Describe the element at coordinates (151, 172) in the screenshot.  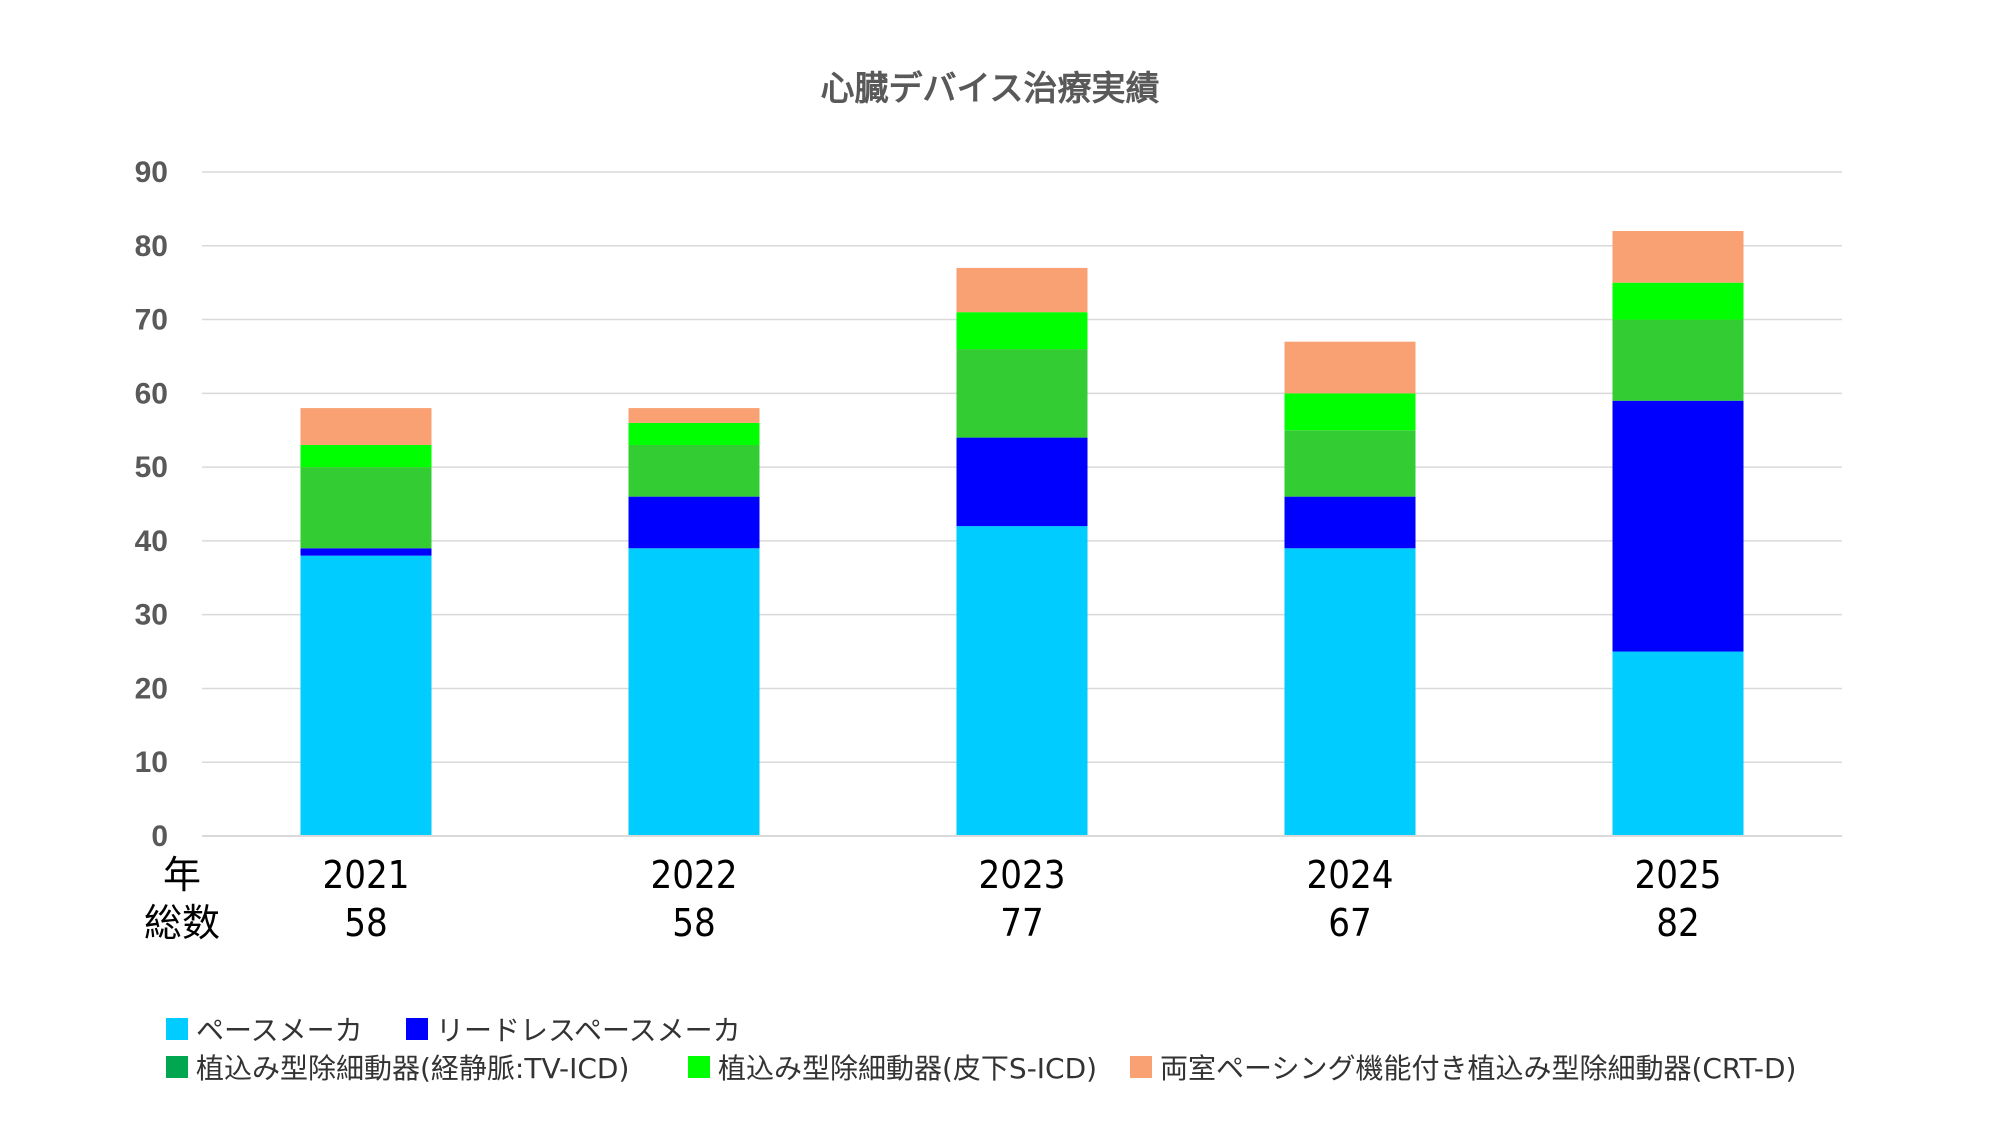
I see `y-tick-label: 90` at that location.